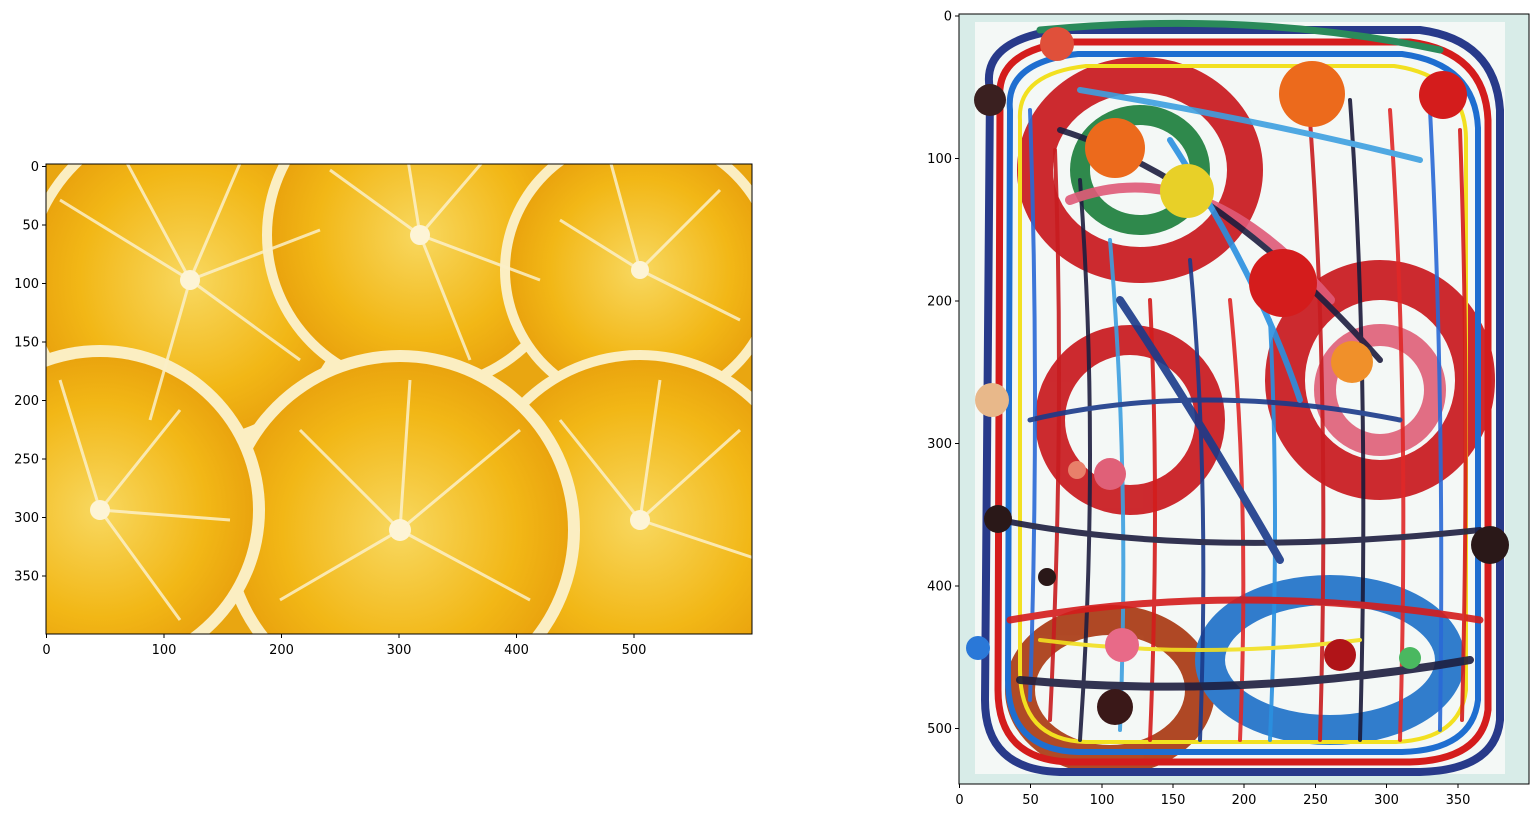 The image size is (1539, 818). What do you see at coordinates (1212, 796) in the screenshot?
I see `right-x-axis: 0 50 100 150 200 250 300 350` at bounding box center [1212, 796].